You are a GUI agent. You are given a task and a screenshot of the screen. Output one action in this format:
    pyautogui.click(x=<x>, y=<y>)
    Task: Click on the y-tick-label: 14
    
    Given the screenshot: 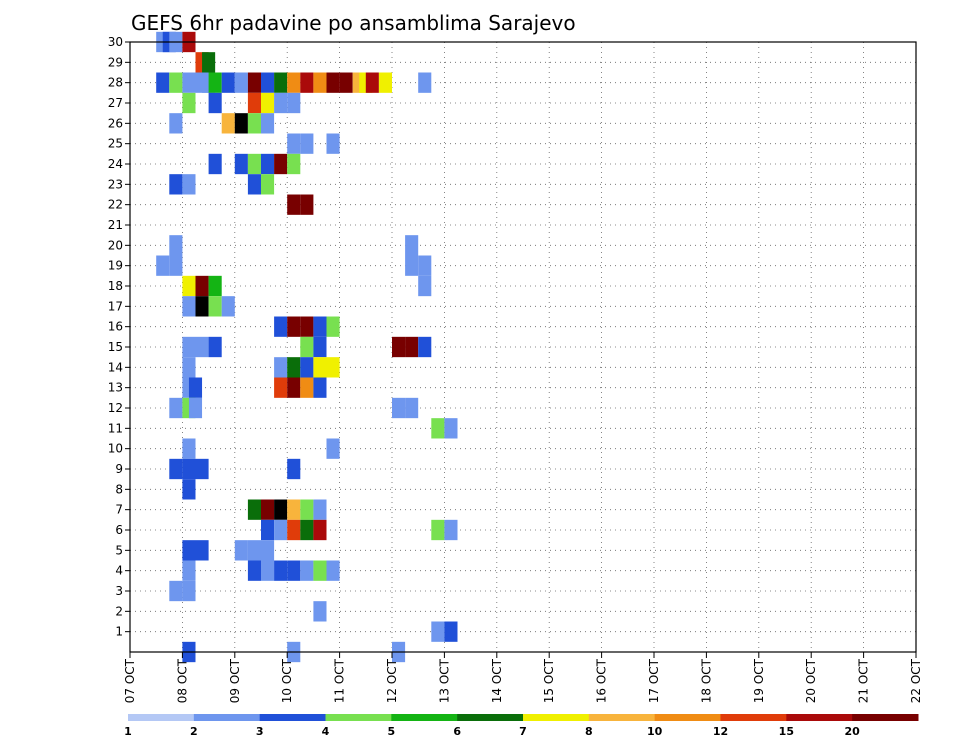 What is the action you would take?
    pyautogui.click(x=115, y=367)
    